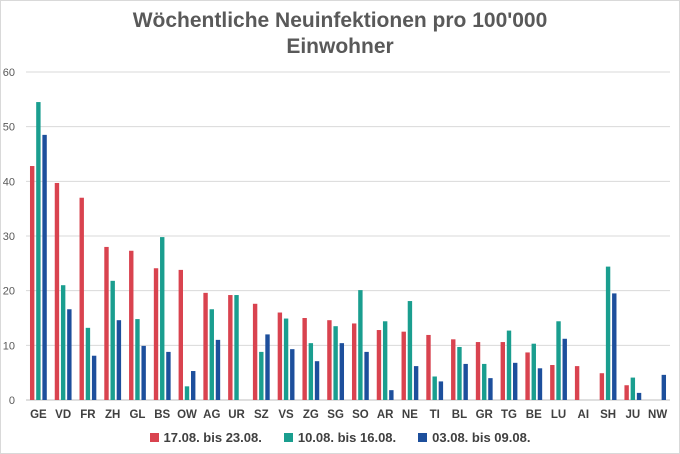  I want to click on x-tick-label: ZH, so click(112, 415).